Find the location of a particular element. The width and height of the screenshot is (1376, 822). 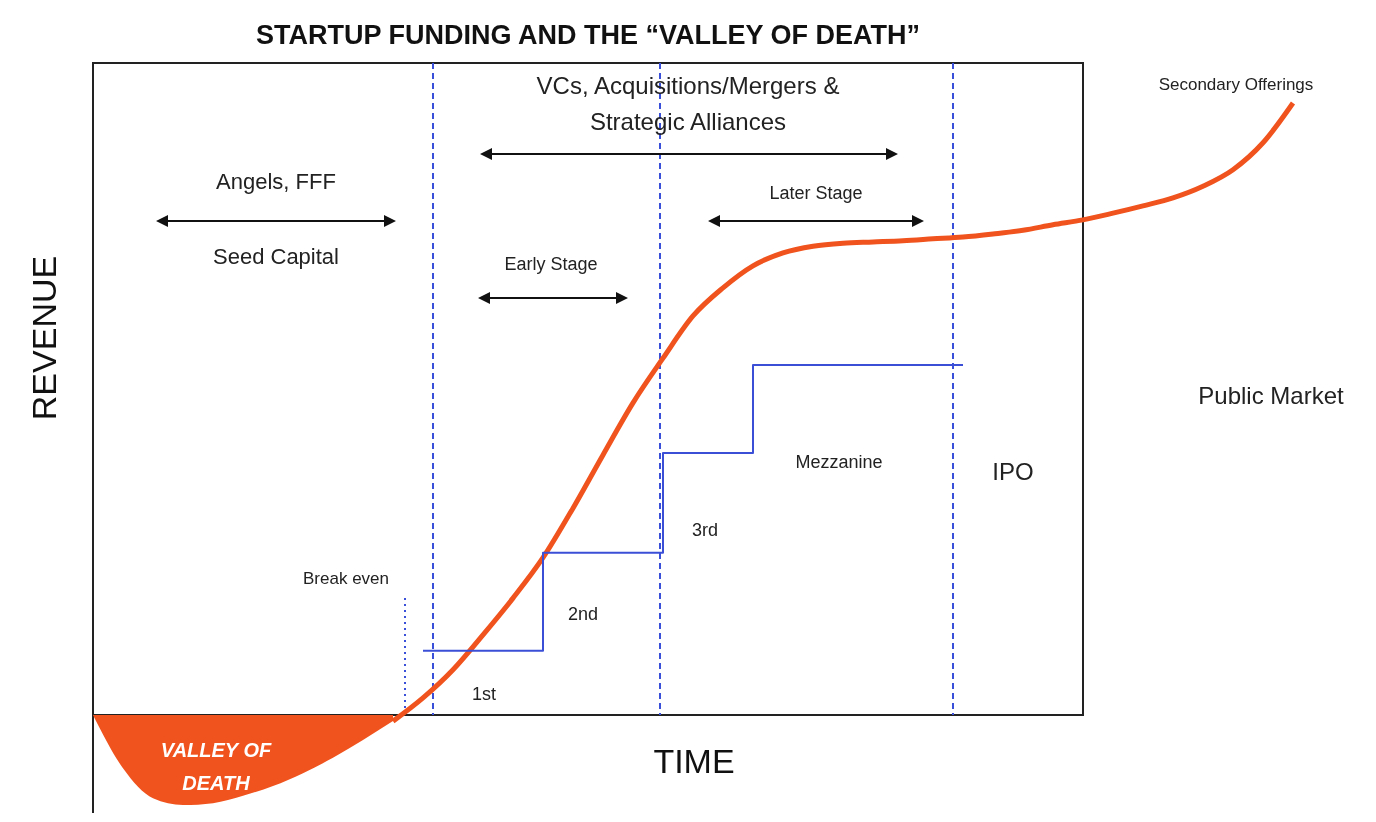

annotation: VALLEY OF DEATH is located at coordinates (216, 766).